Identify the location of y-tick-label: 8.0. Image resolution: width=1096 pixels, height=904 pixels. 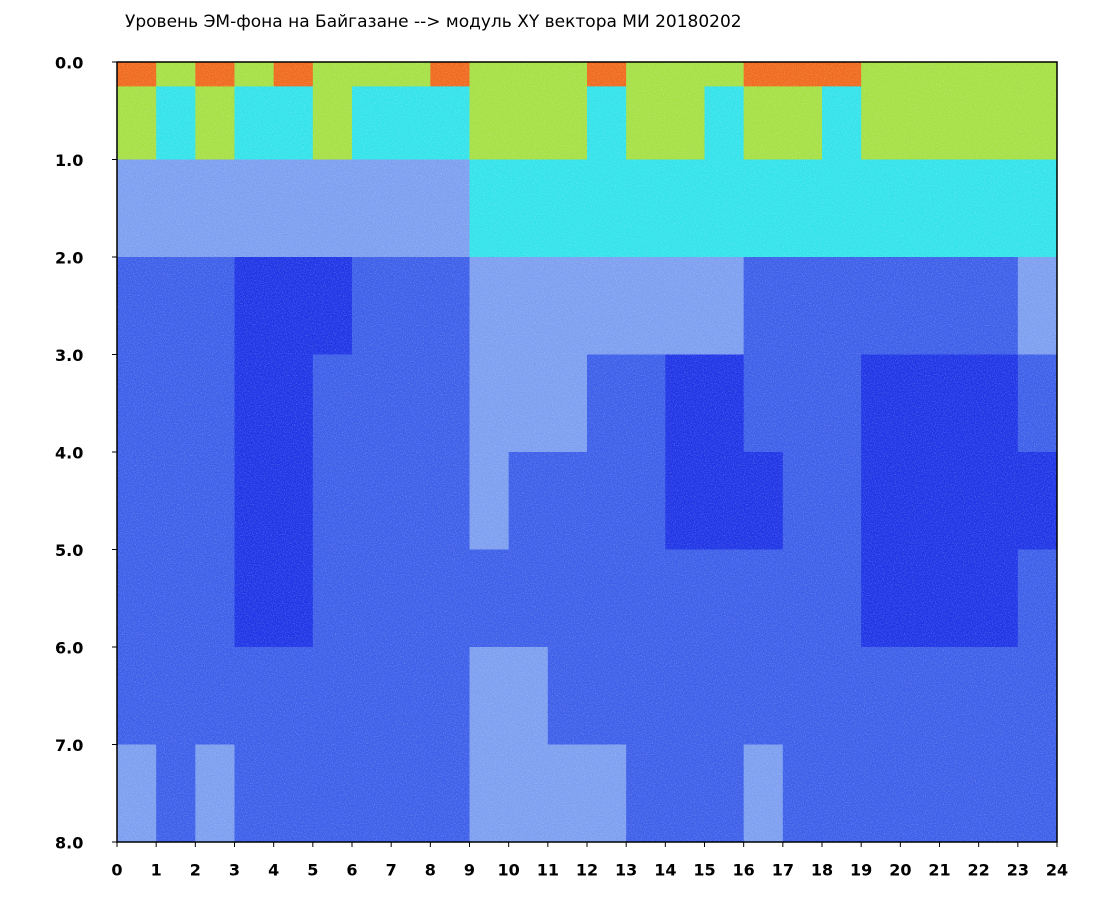
(69, 843).